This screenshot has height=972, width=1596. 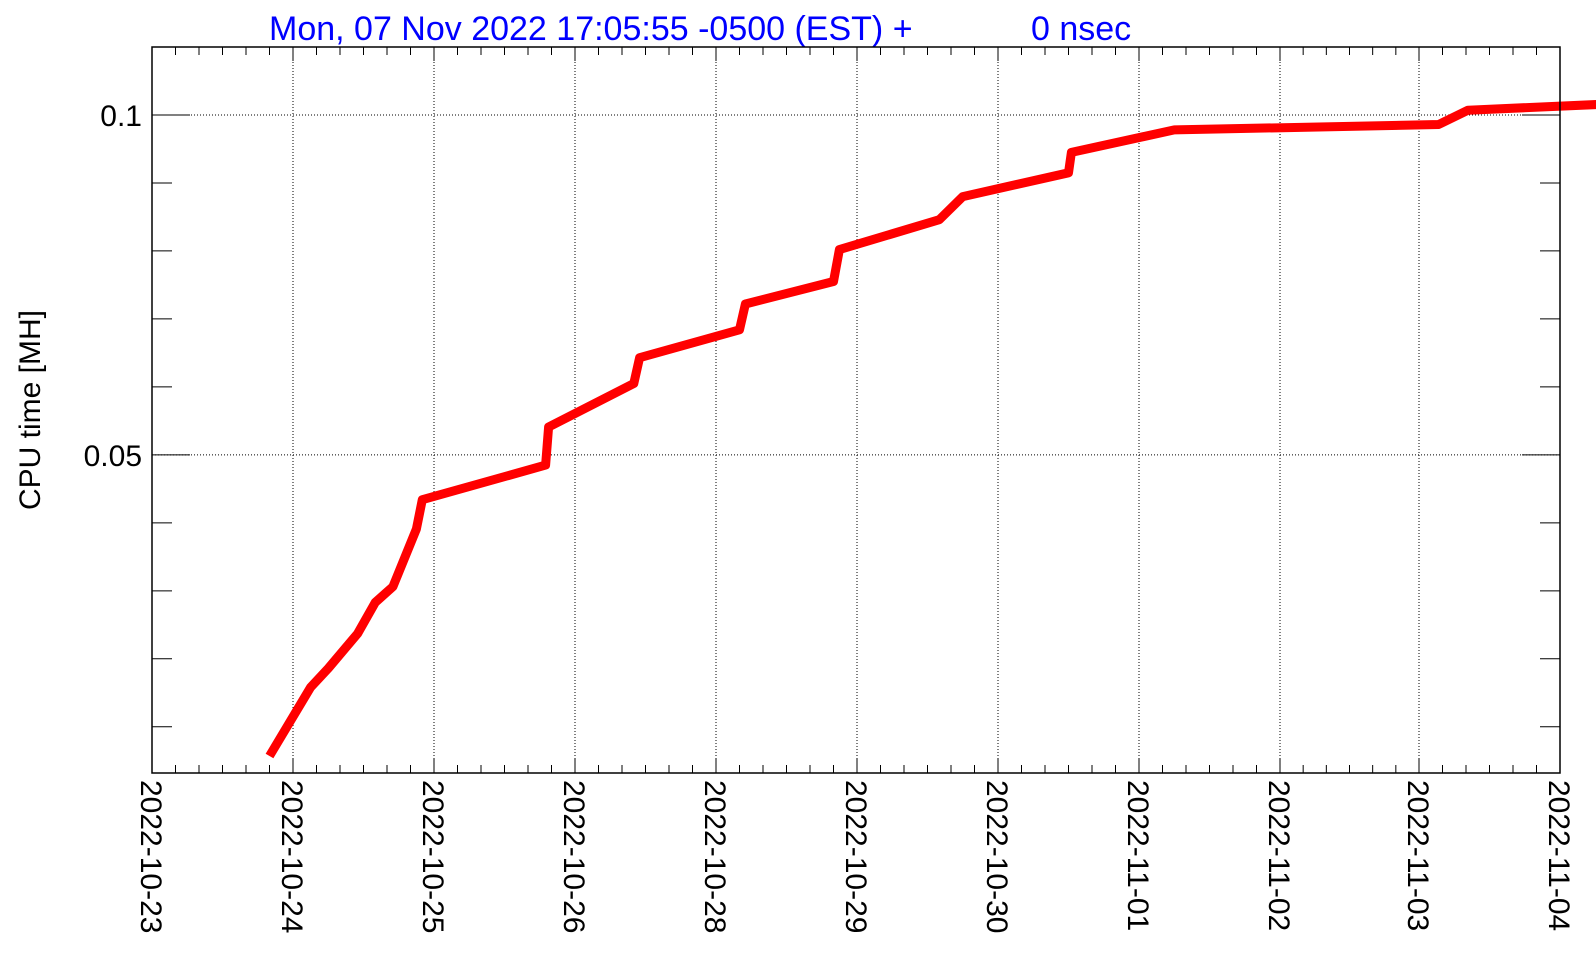 What do you see at coordinates (591, 29) in the screenshot?
I see `timestamp-label: Mon, 07 Nov 2022 17:05:55 -0500 (EST) +` at bounding box center [591, 29].